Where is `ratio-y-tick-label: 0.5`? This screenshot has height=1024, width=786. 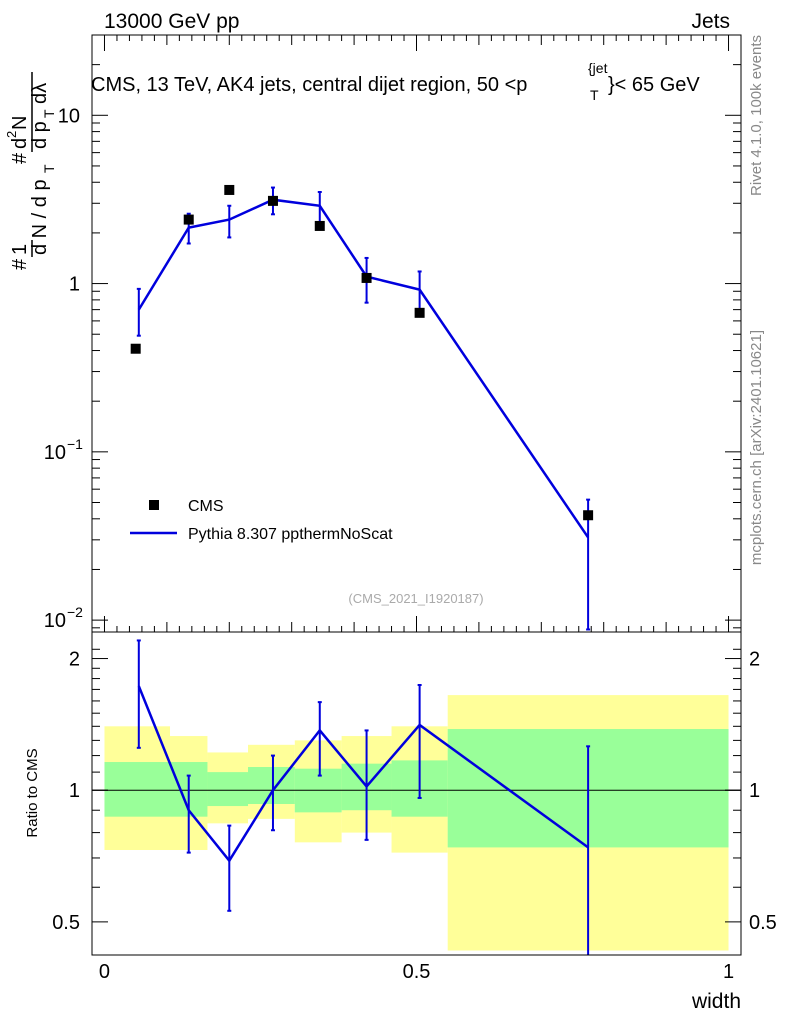
ratio-y-tick-label: 0.5 is located at coordinates (66, 923).